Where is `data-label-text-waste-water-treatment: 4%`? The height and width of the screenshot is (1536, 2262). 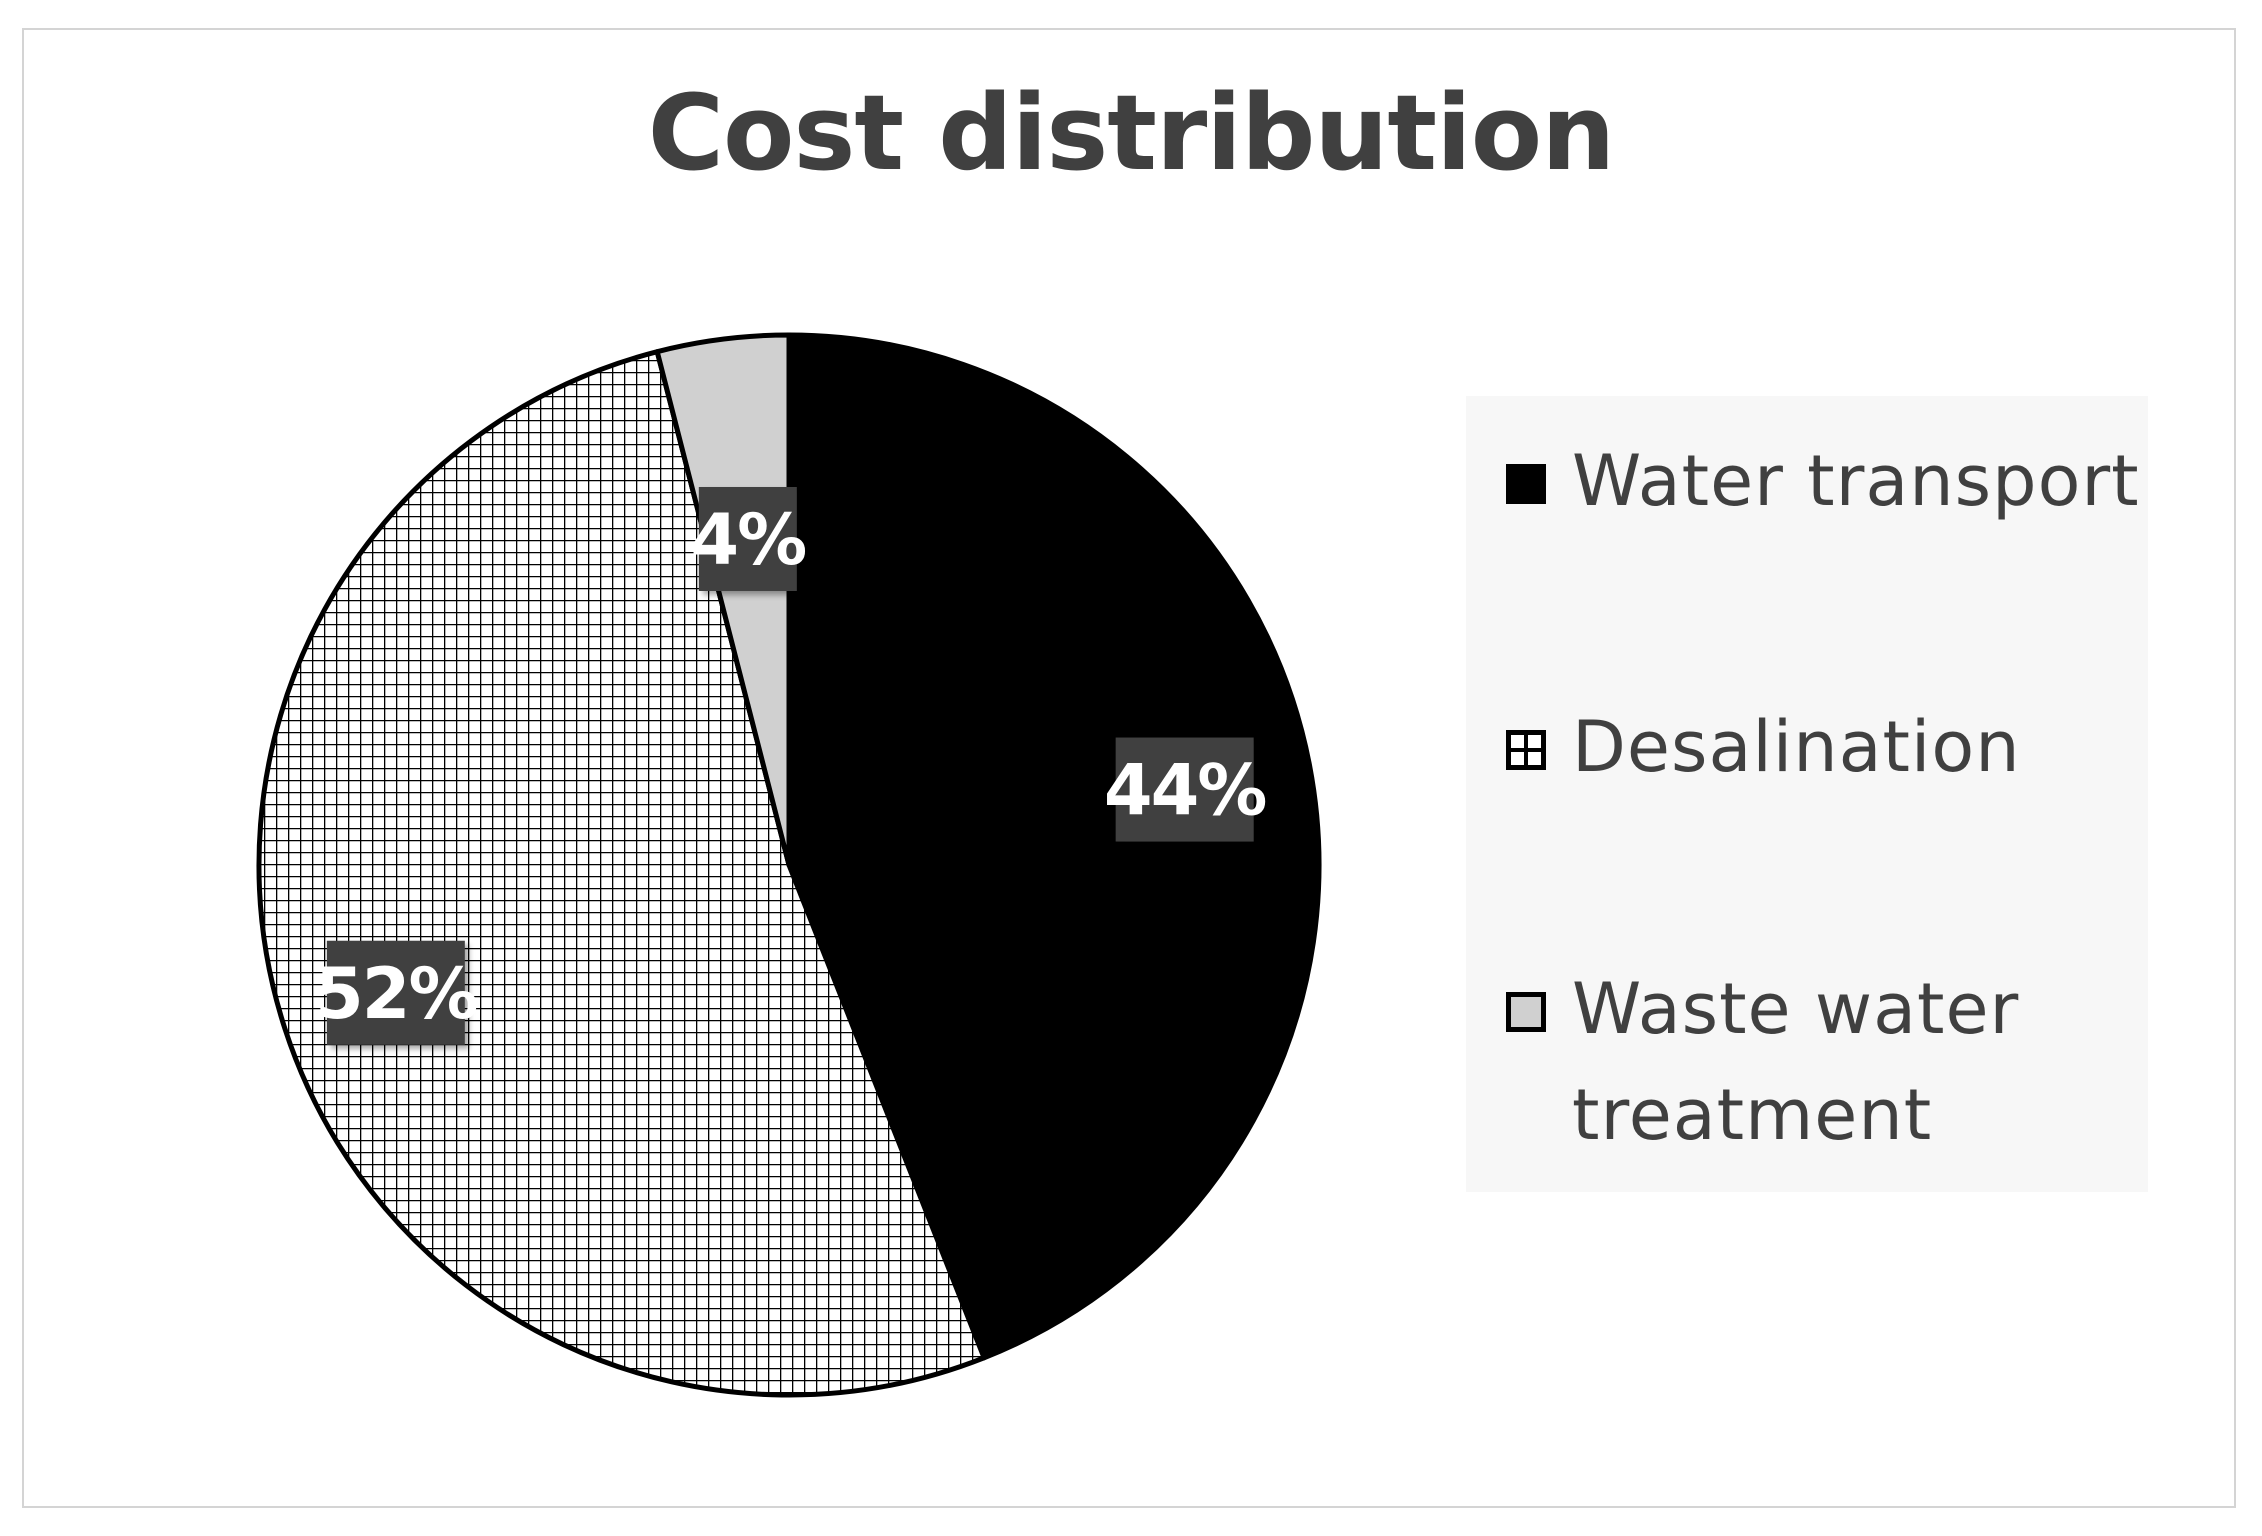 data-label-text-waste-water-treatment: 4% is located at coordinates (747, 540).